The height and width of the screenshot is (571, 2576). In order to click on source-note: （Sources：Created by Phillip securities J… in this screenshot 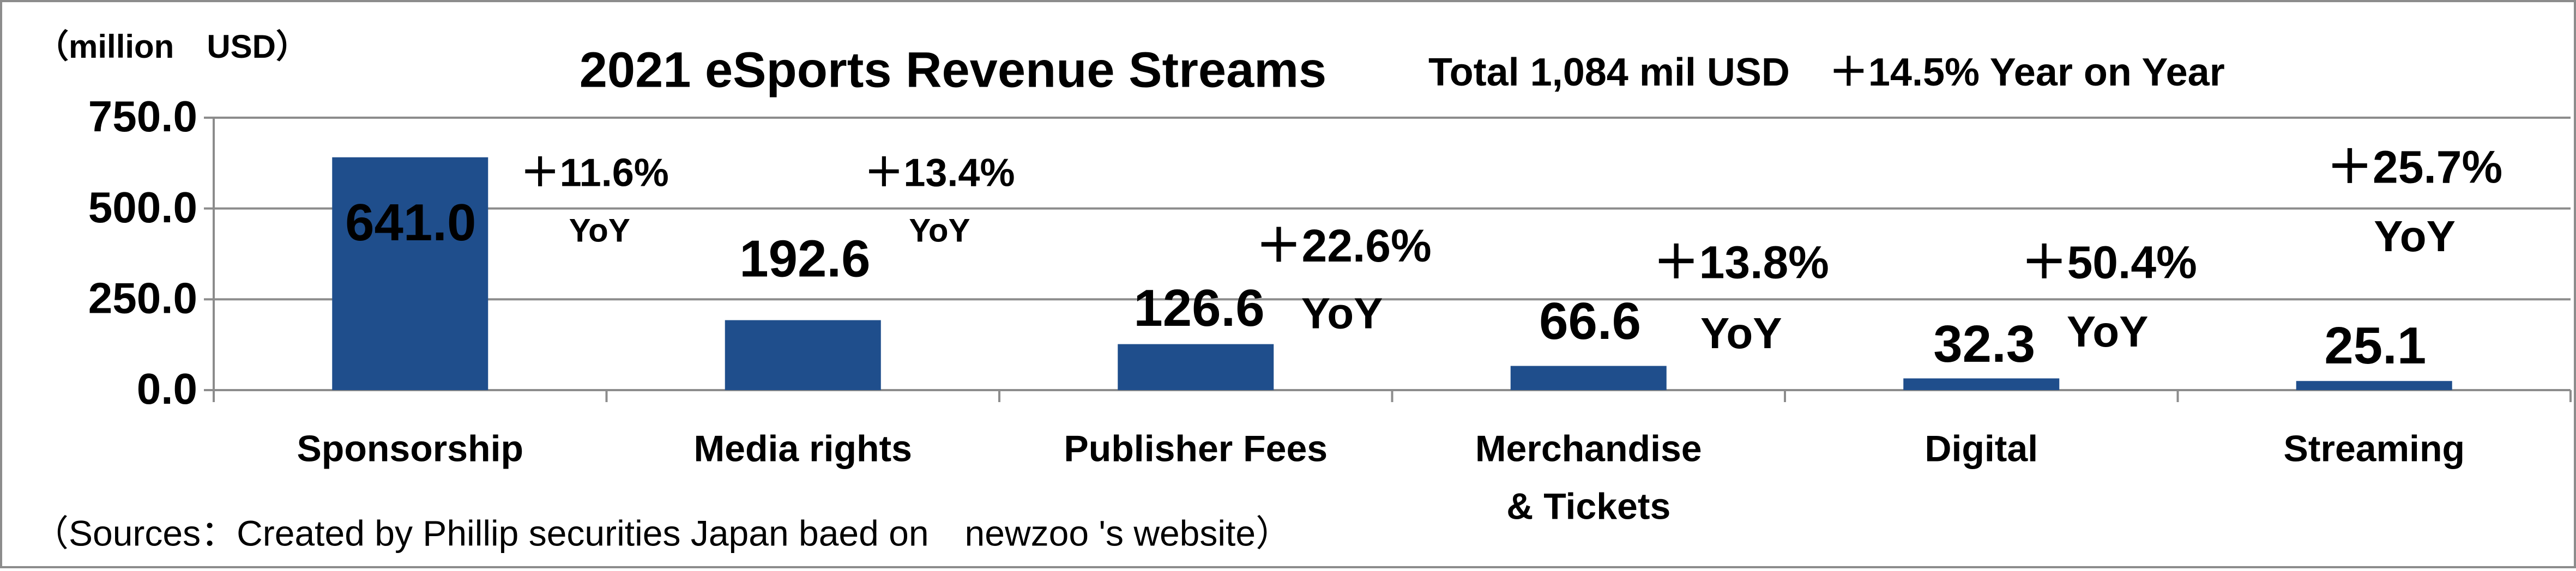, I will do `click(662, 533)`.